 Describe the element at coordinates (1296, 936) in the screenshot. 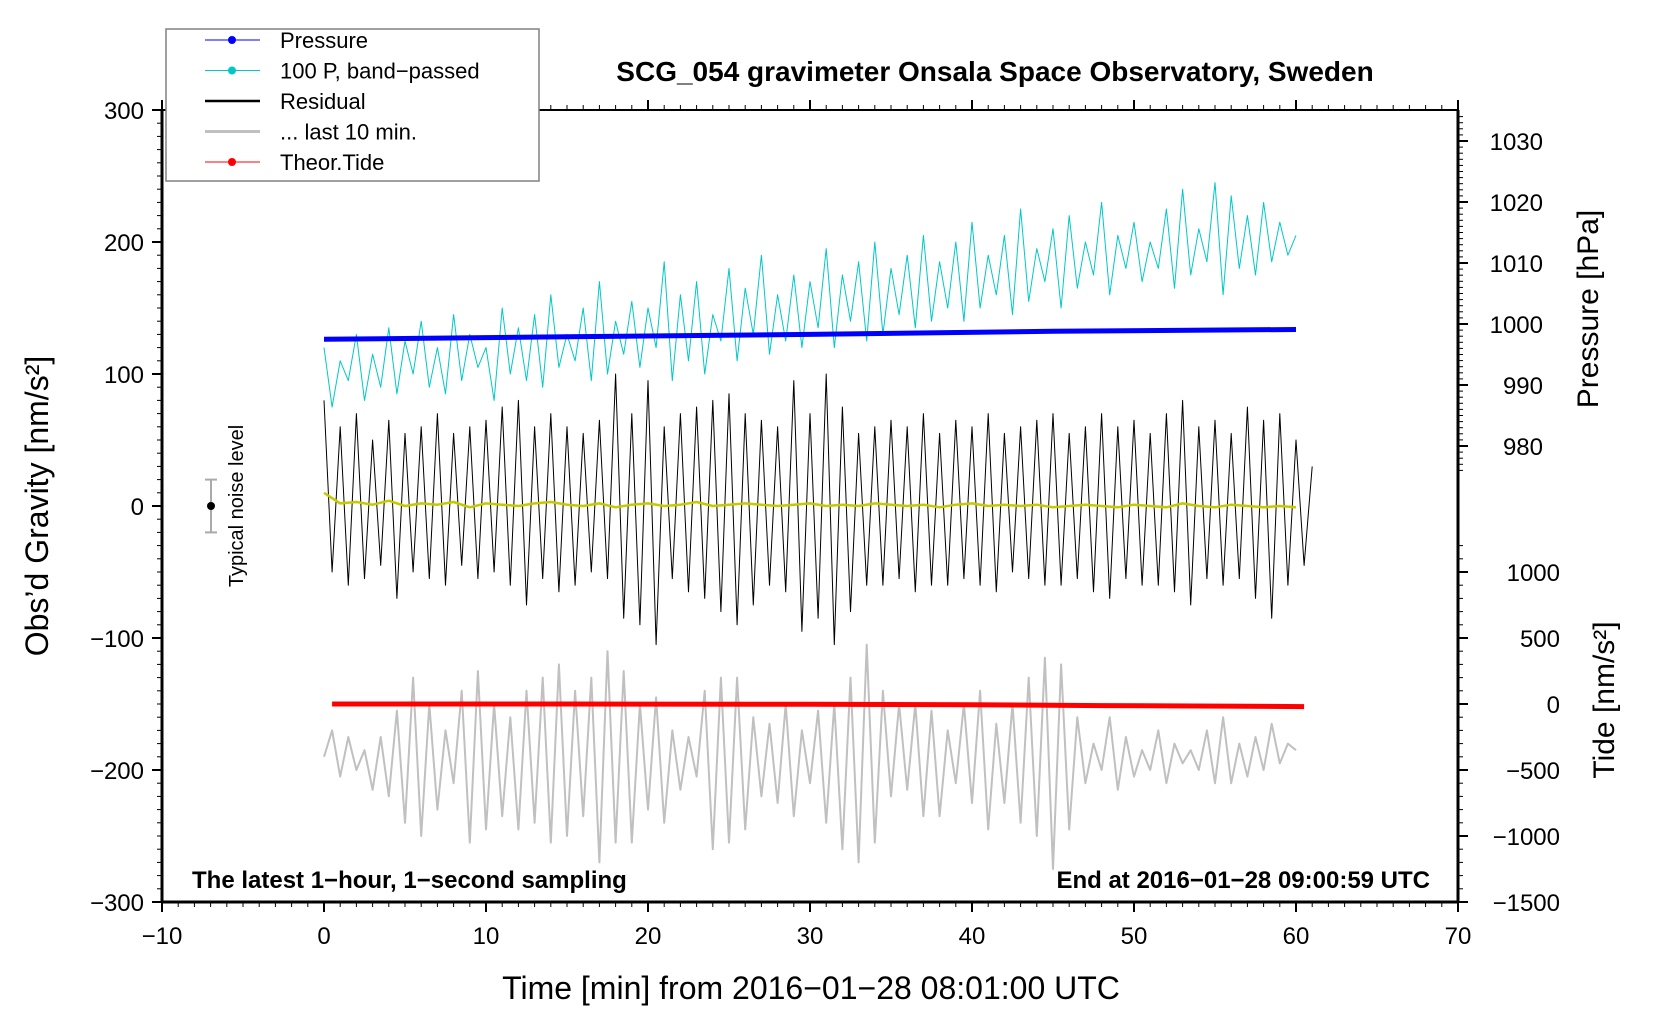

I see `x-tick-label: 60` at that location.